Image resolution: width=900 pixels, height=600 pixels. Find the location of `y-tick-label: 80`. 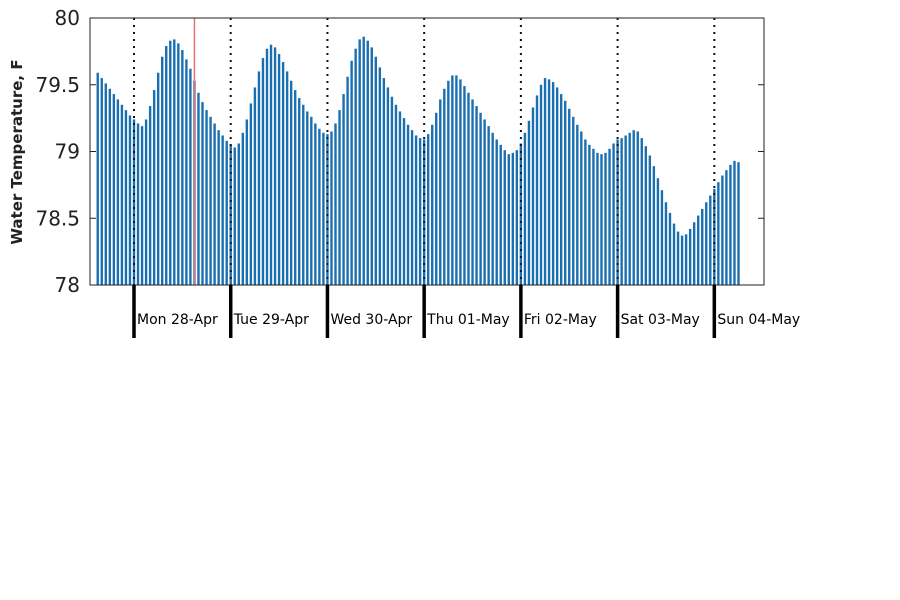

y-tick-label: 80 is located at coordinates (67, 18).